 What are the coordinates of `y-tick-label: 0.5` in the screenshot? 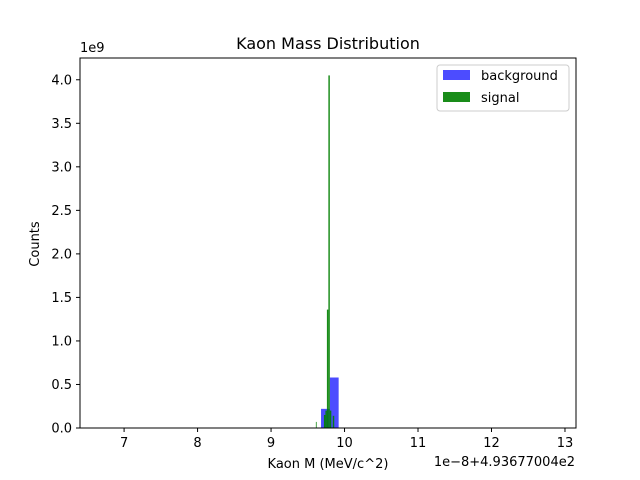 It's located at (61, 385).